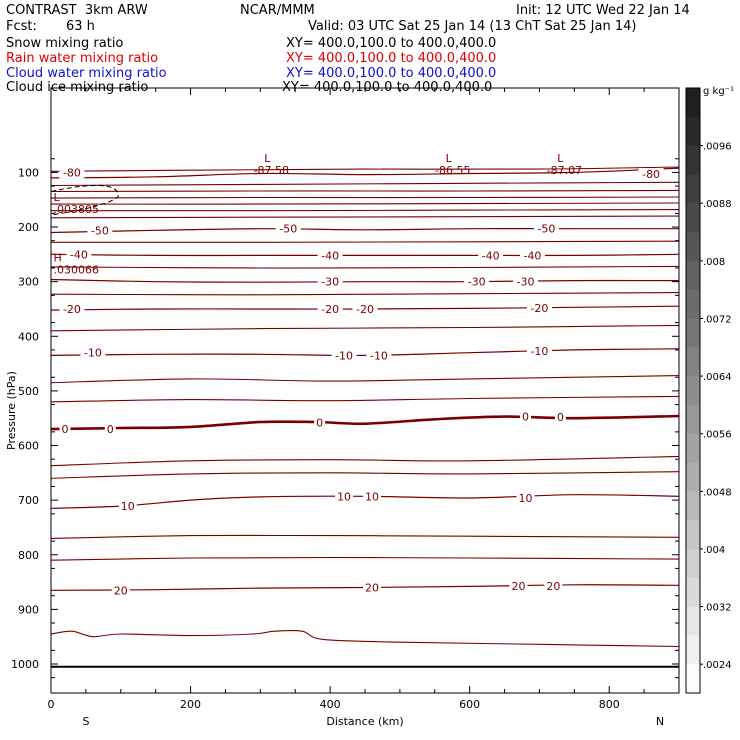  Describe the element at coordinates (717, 435) in the screenshot. I see `colorbar-tick-label: .0056` at that location.